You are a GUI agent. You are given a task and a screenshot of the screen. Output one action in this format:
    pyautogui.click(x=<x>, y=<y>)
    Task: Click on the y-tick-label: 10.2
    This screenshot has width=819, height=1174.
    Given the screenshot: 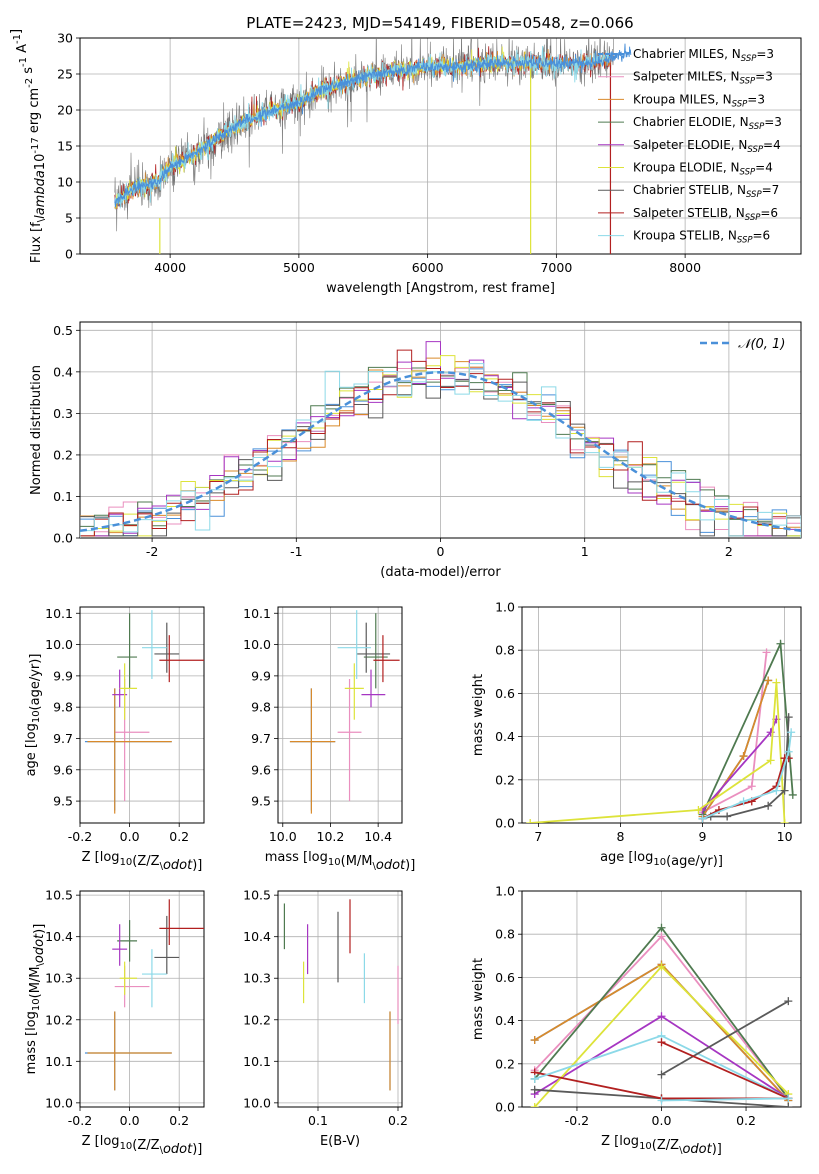 What is the action you would take?
    pyautogui.click(x=59, y=1019)
    